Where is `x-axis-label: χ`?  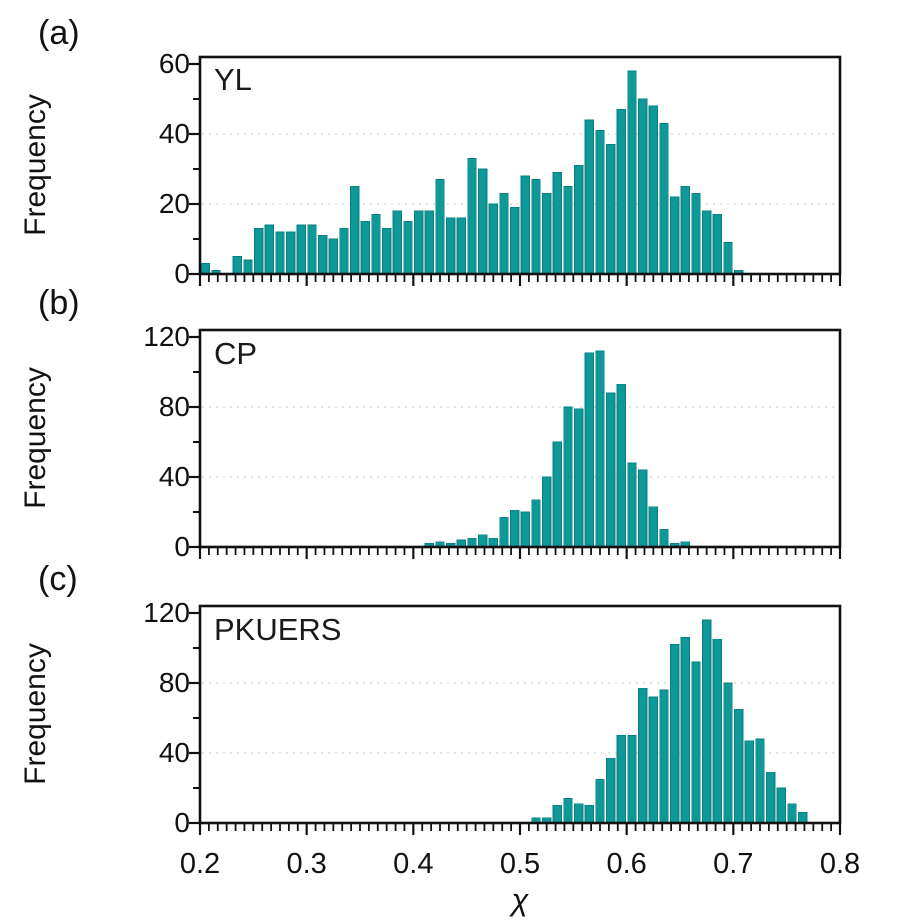
x-axis-label: χ is located at coordinates (520, 899).